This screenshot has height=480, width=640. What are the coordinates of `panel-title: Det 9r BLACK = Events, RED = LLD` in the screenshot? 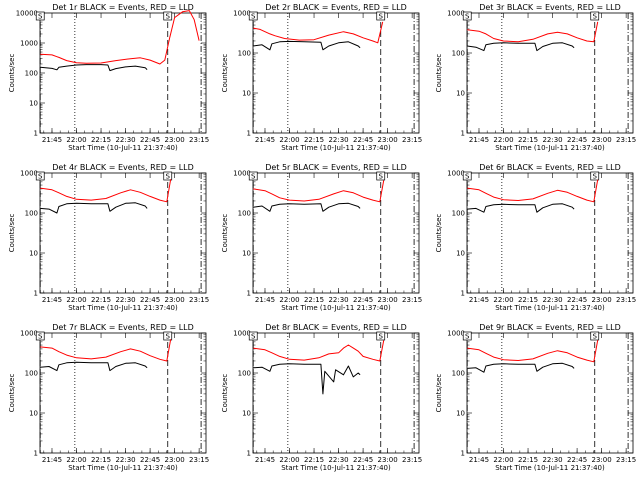 It's located at (550, 327).